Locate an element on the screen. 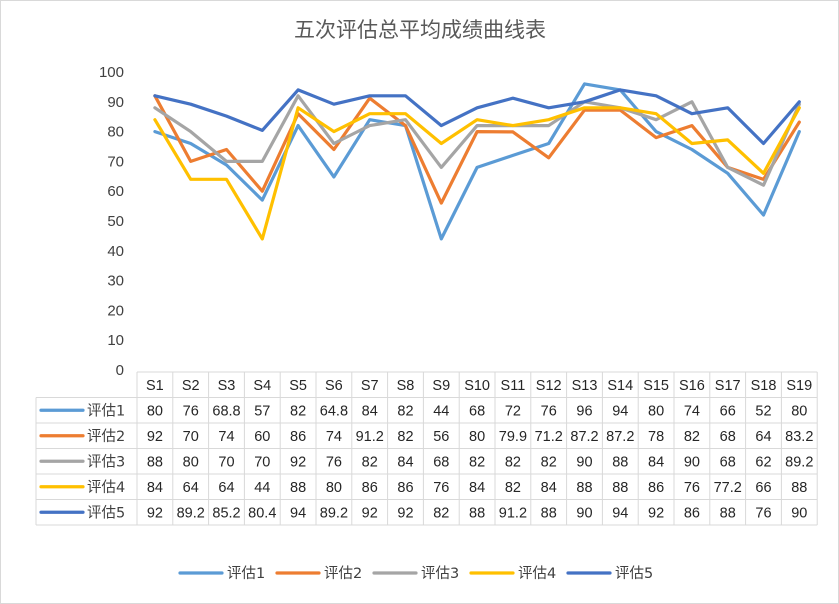 The image size is (839, 604). x-tick-label: S4 is located at coordinates (262, 386).